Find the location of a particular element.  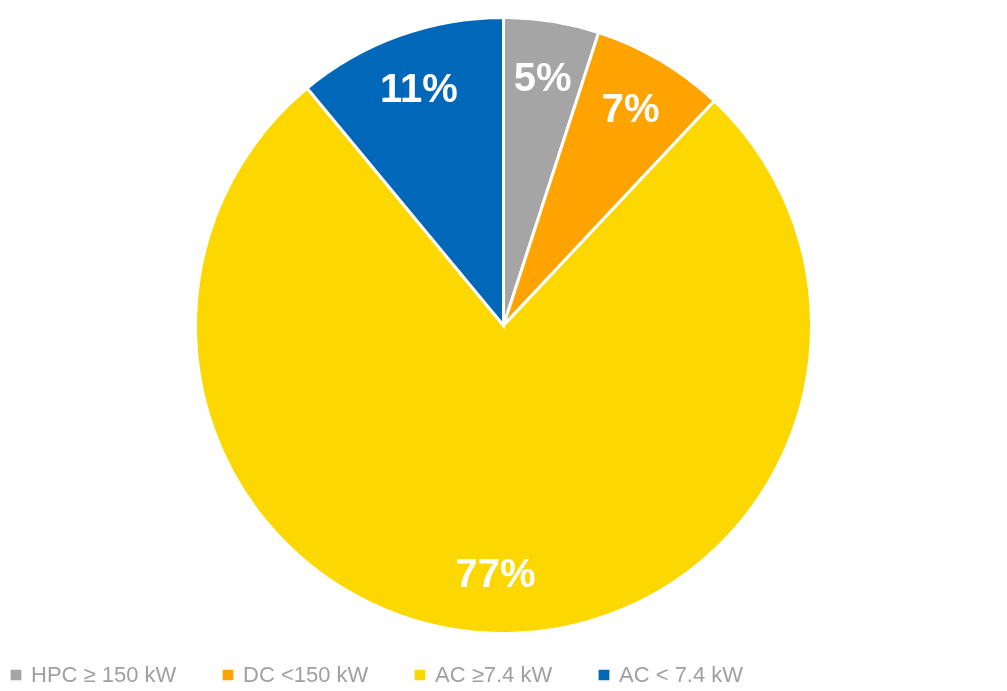

data-label: 11% is located at coordinates (418, 88).